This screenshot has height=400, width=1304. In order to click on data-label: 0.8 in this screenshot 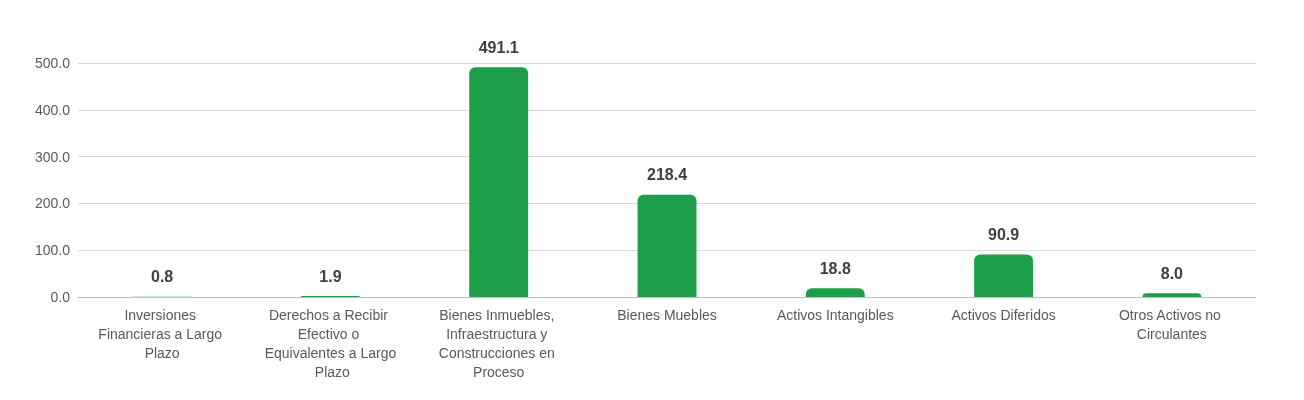, I will do `click(162, 277)`.